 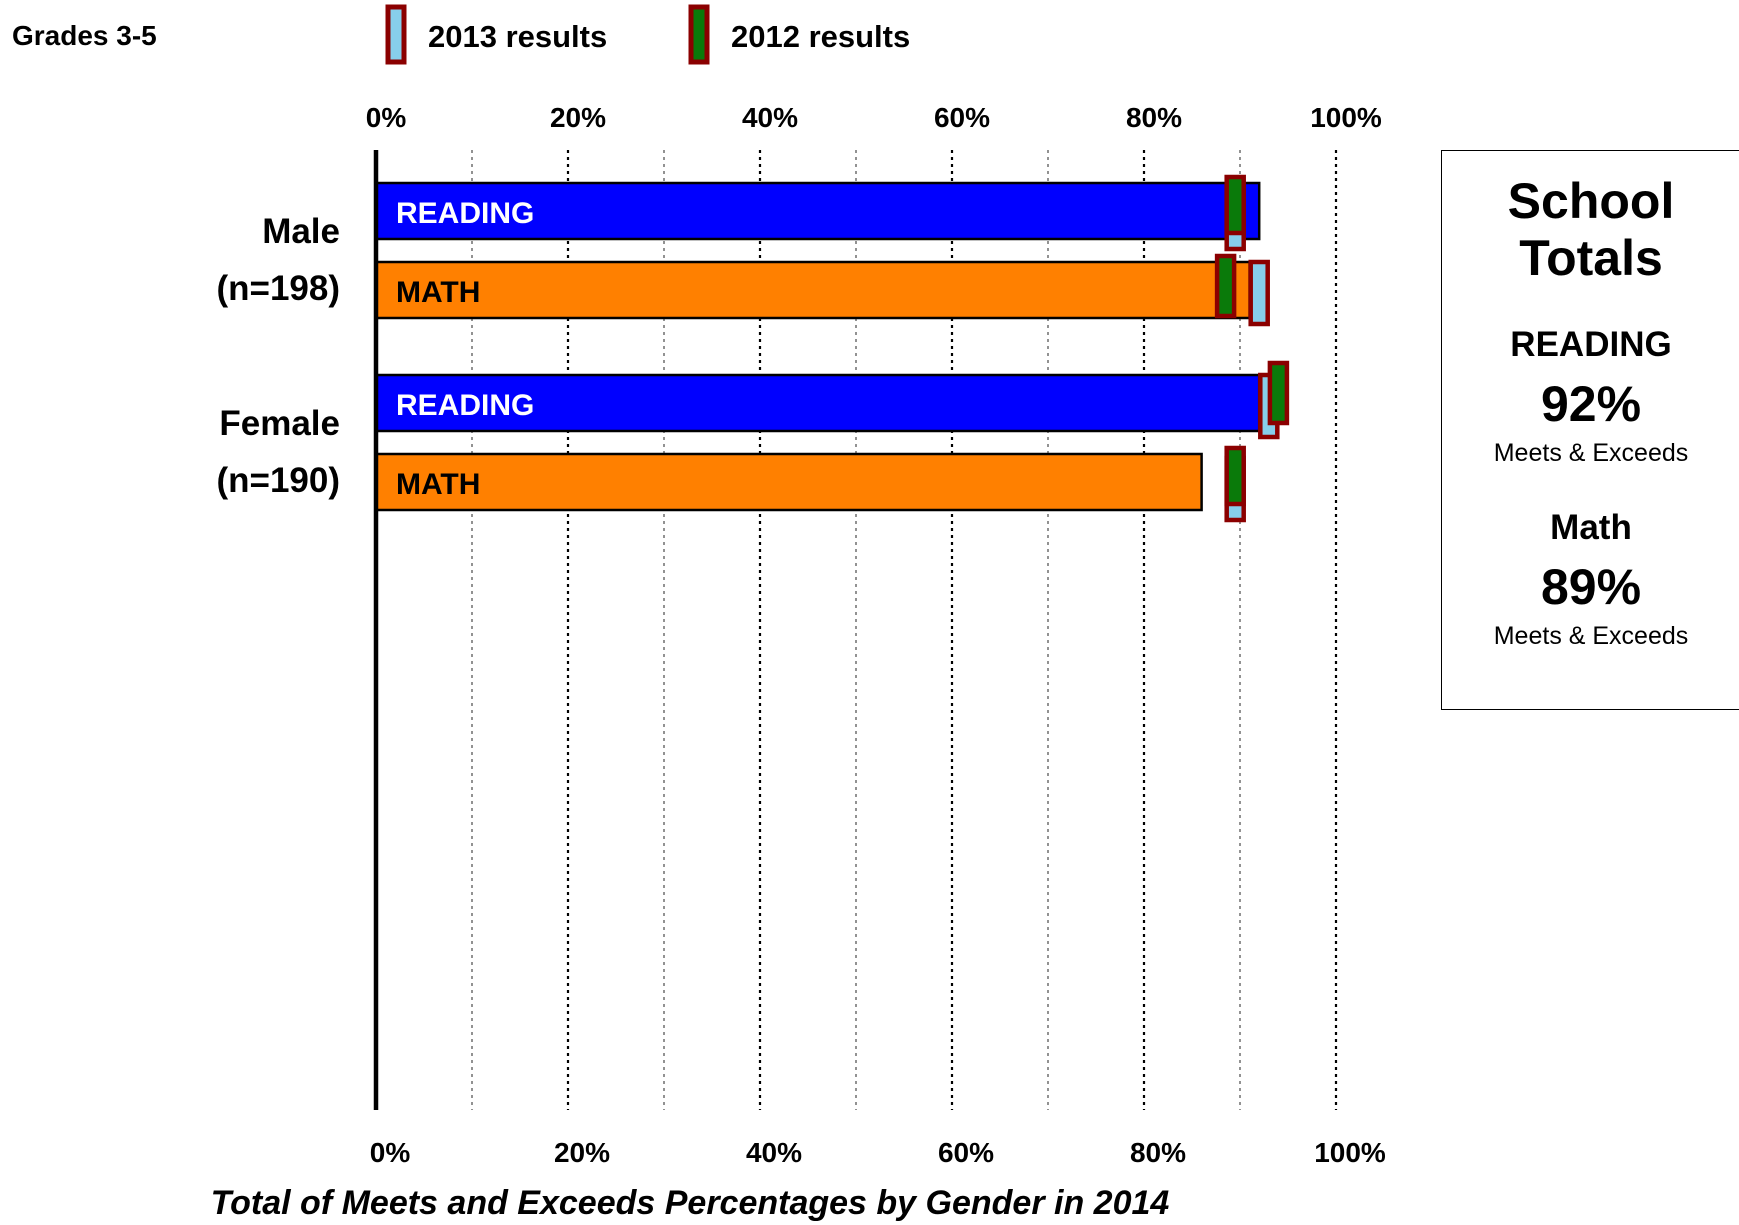 What do you see at coordinates (1591, 201) in the screenshot?
I see `totals-title-line1: School` at bounding box center [1591, 201].